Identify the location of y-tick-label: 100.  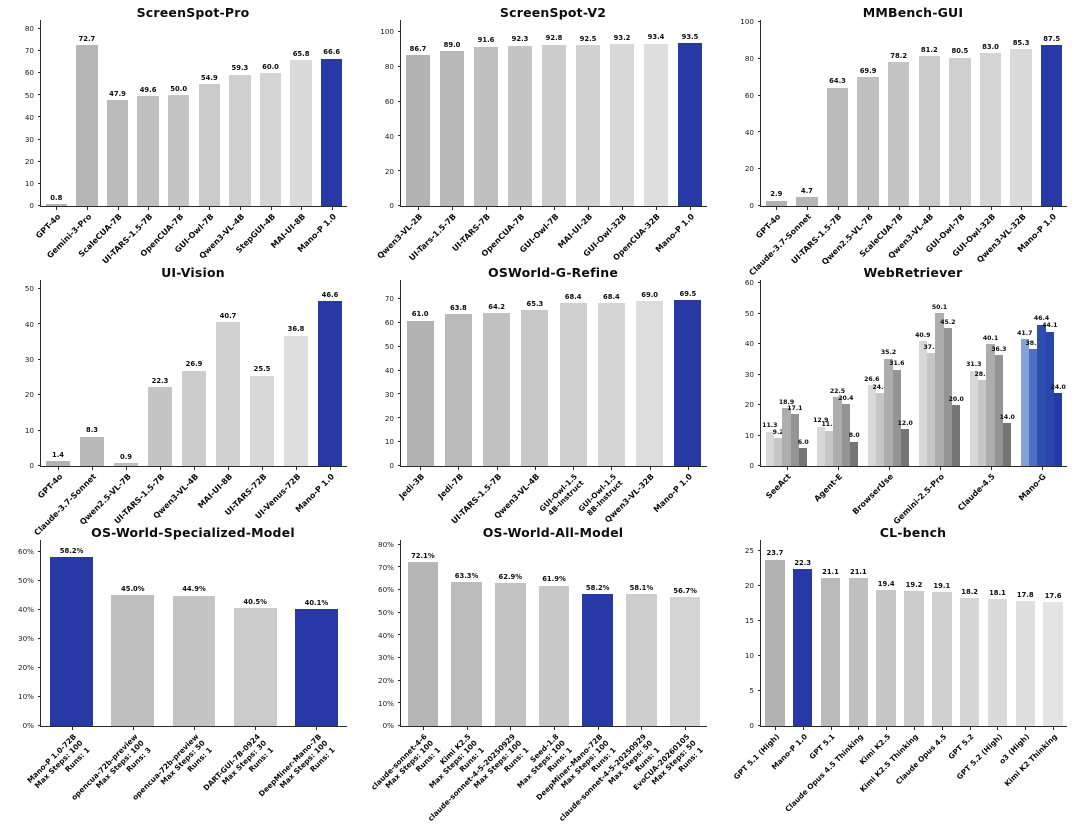
(747, 22).